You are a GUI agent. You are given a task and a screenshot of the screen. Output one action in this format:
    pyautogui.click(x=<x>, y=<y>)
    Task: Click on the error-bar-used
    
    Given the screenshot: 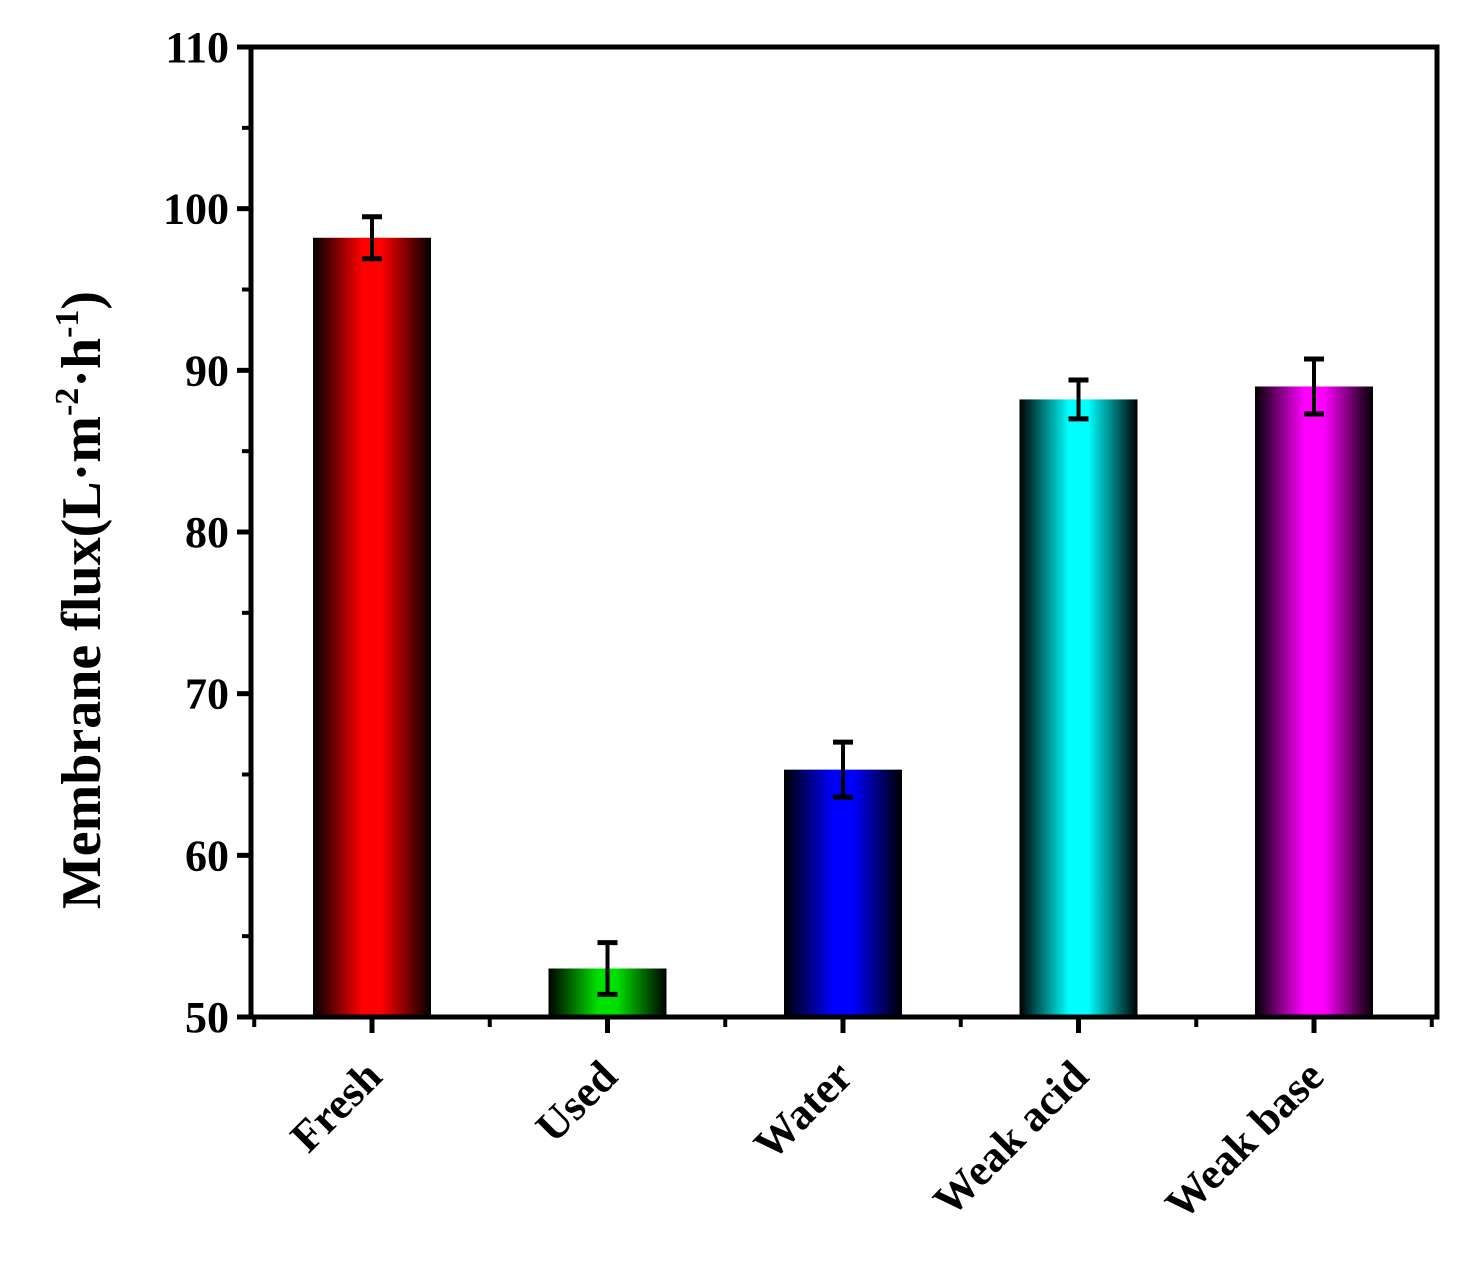 What is the action you would take?
    pyautogui.click(x=607, y=968)
    